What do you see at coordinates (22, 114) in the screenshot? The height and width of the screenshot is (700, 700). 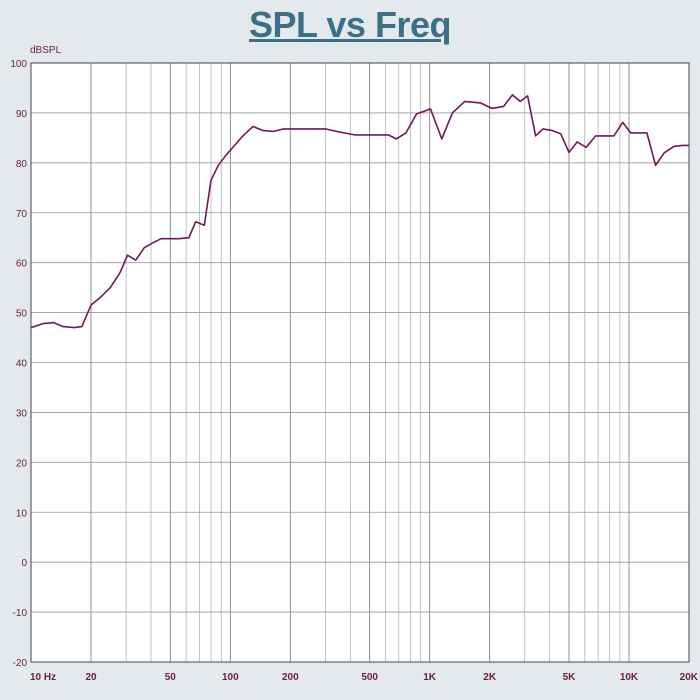 I see `y-tick-label: 90` at bounding box center [22, 114].